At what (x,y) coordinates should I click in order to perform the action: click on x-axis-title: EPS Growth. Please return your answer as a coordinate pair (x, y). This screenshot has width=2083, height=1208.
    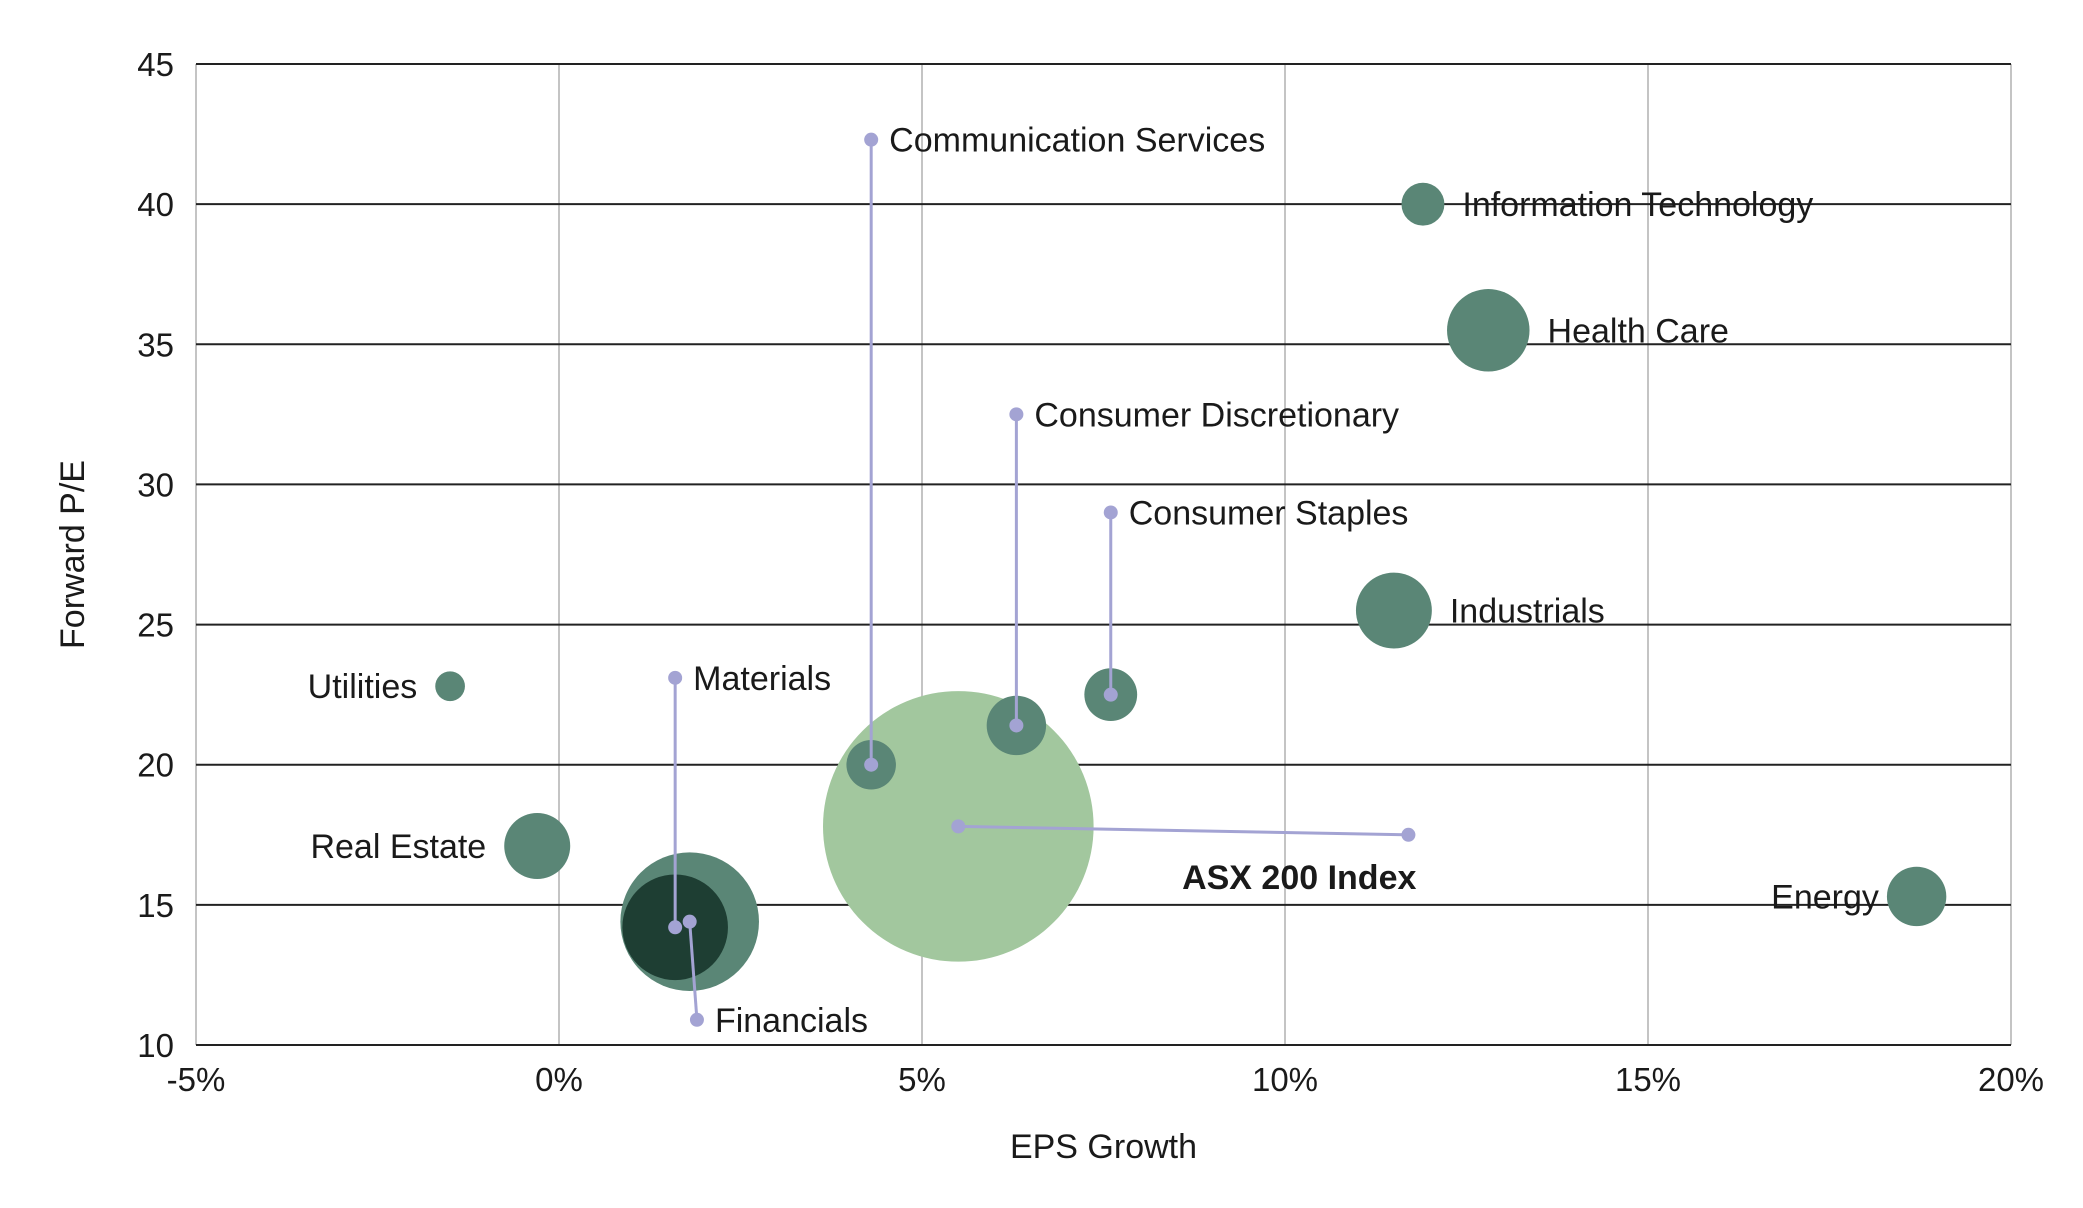
    Looking at the image, I should click on (1103, 1147).